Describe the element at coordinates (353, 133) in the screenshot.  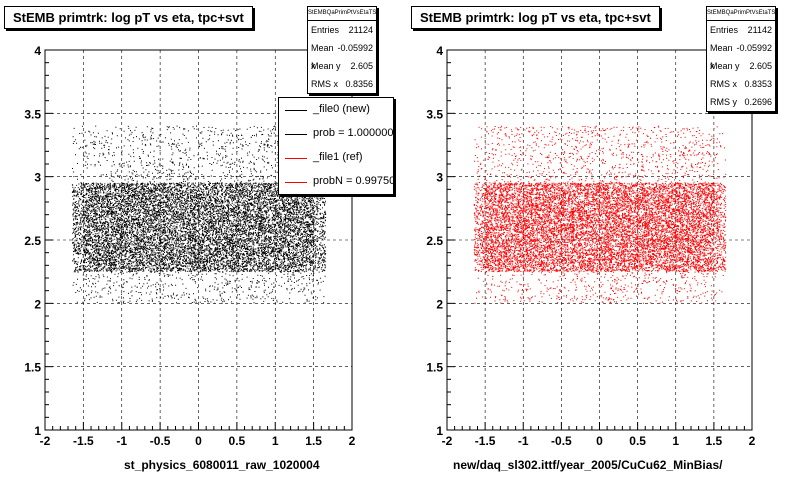
I see `legend-entry-label: prob = 1.000000` at that location.